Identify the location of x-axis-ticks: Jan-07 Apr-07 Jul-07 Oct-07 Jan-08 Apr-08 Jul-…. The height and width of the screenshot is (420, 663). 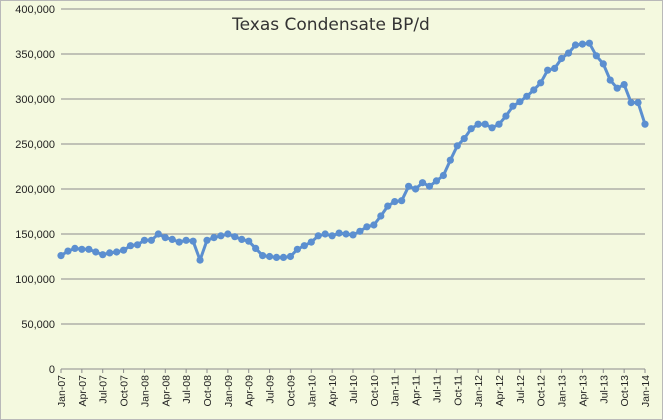
(354, 388).